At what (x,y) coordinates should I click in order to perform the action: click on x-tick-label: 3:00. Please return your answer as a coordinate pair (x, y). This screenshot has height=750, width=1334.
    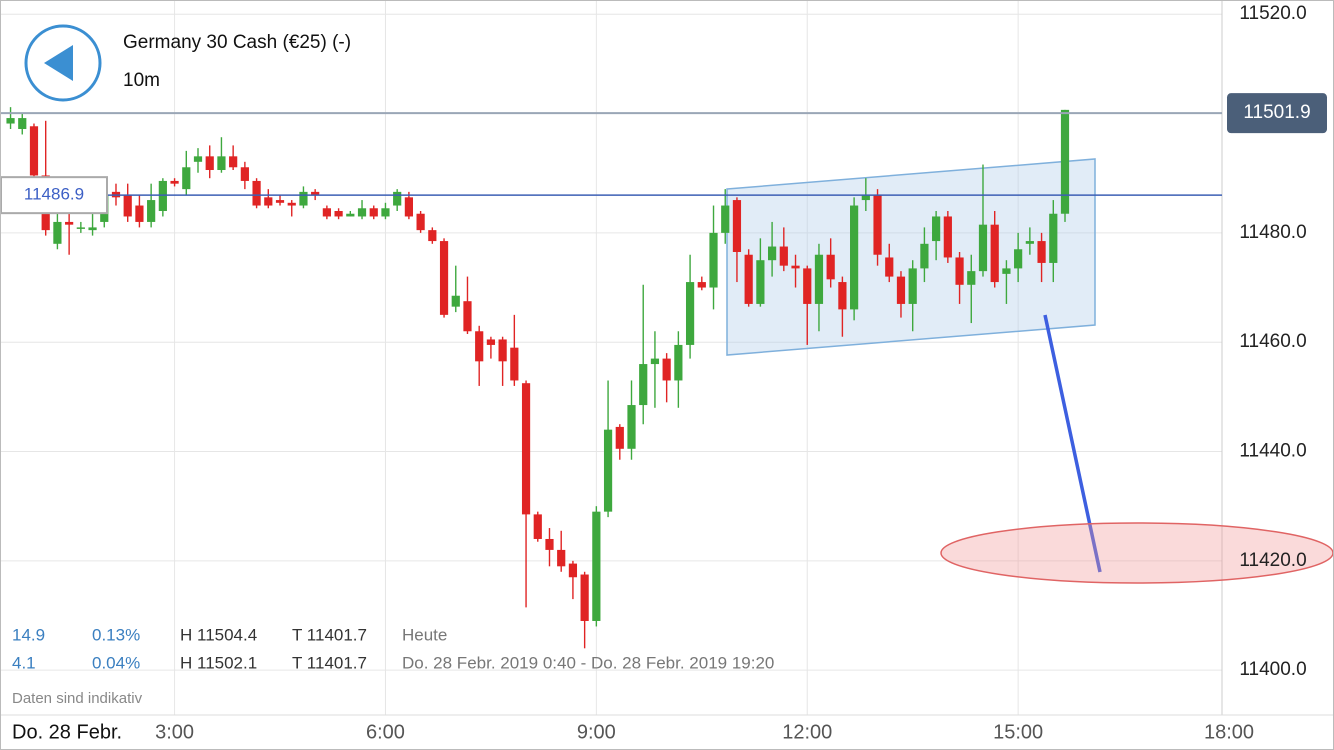
    Looking at the image, I should click on (174, 732).